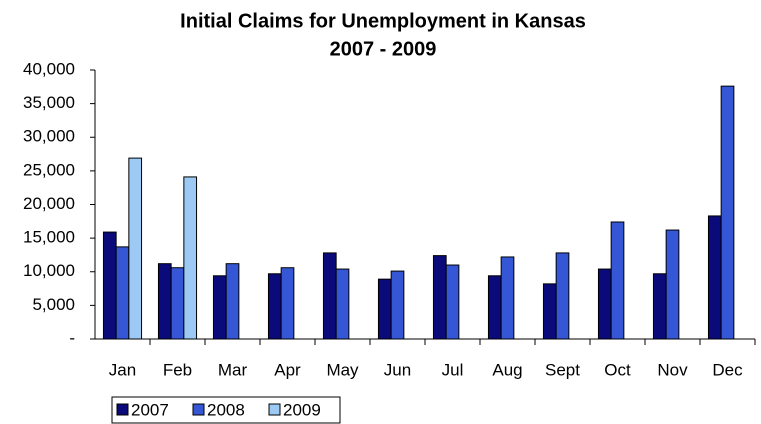 The image size is (761, 424). I want to click on x-tick-label: Nov, so click(672, 369).